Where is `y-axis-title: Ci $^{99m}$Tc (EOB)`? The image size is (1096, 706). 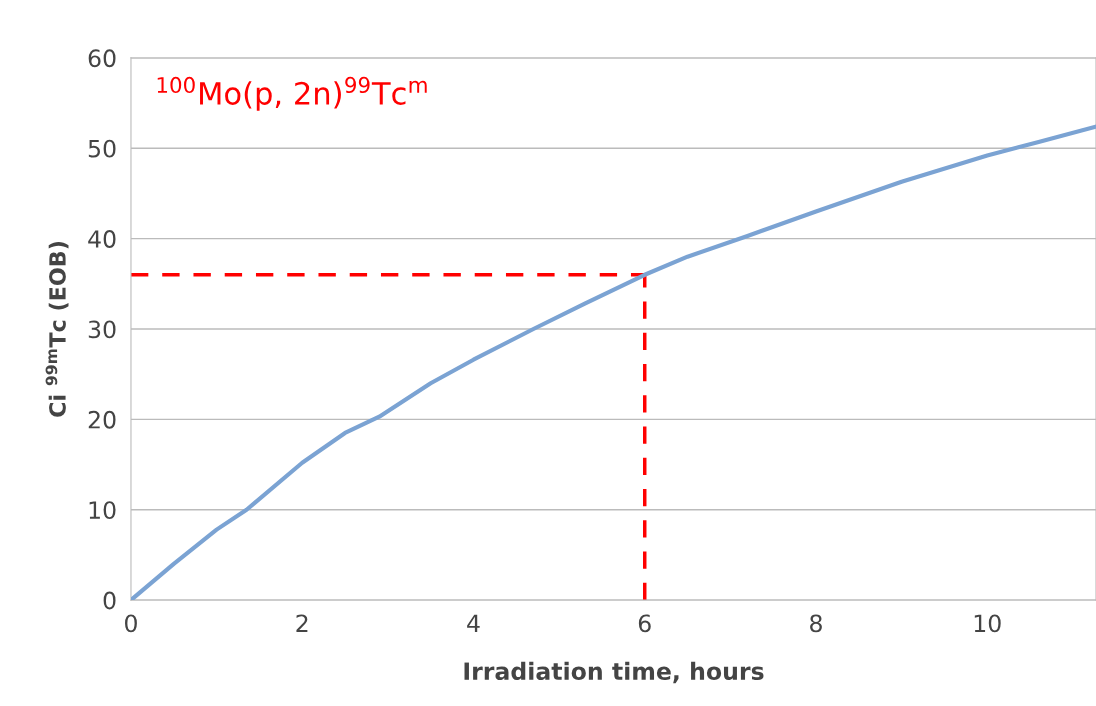
y-axis-title: Ci $^{99m}$Tc (EOB) is located at coordinates (57, 329).